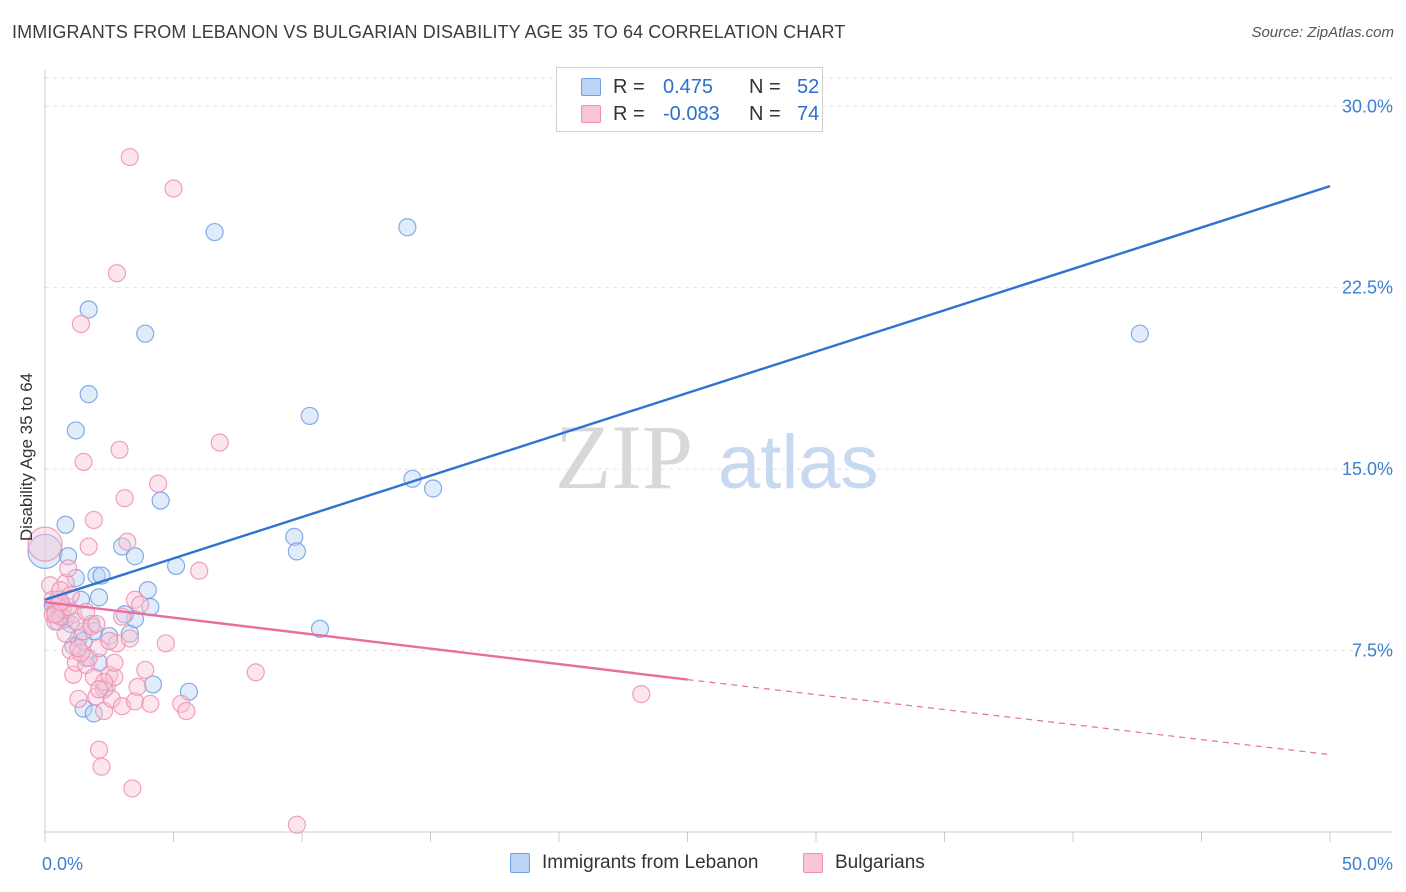 The height and width of the screenshot is (892, 1406). I want to click on y-tick-label: 22.5%, so click(1367, 288).